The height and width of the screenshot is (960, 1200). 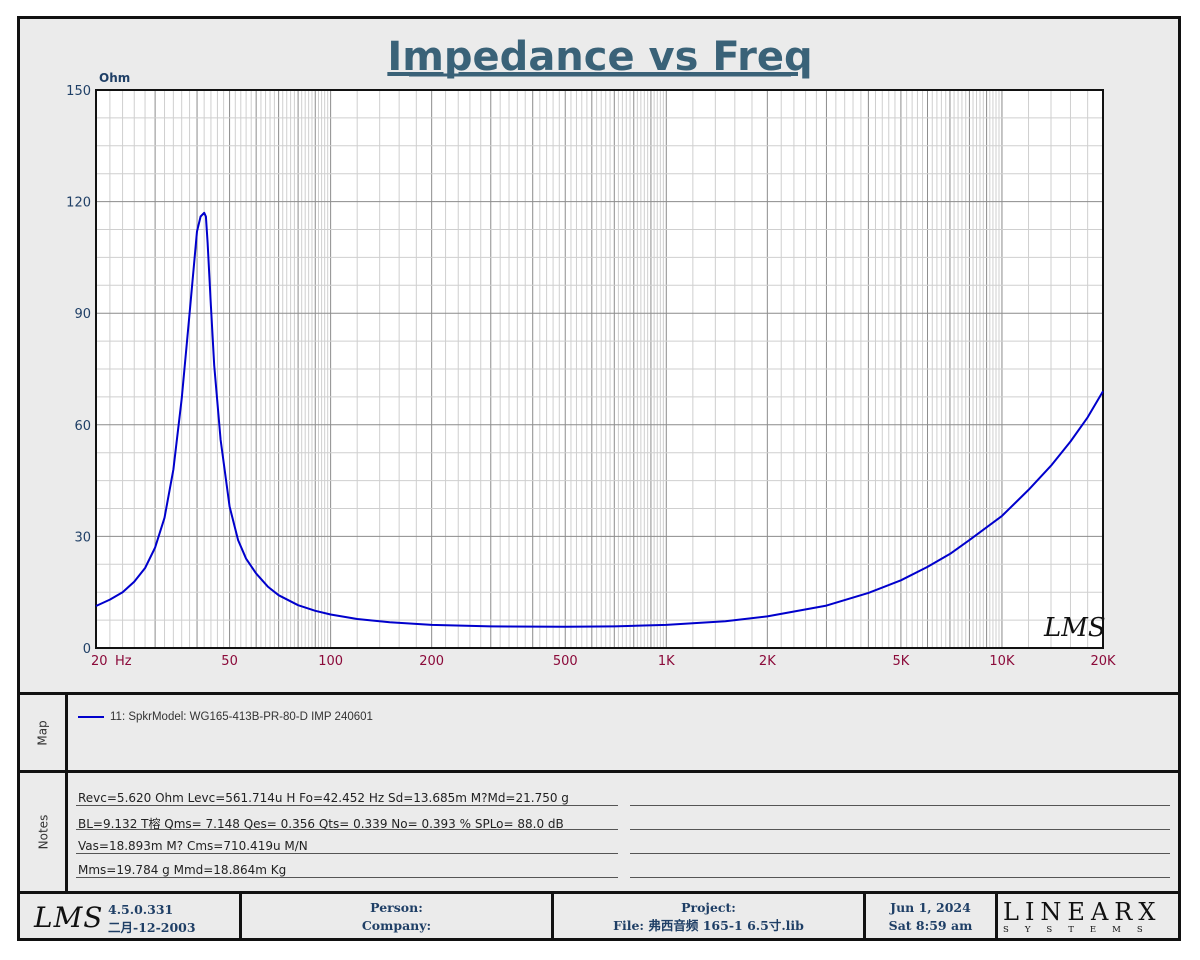 I want to click on divider-notes-footer, so click(x=599, y=892).